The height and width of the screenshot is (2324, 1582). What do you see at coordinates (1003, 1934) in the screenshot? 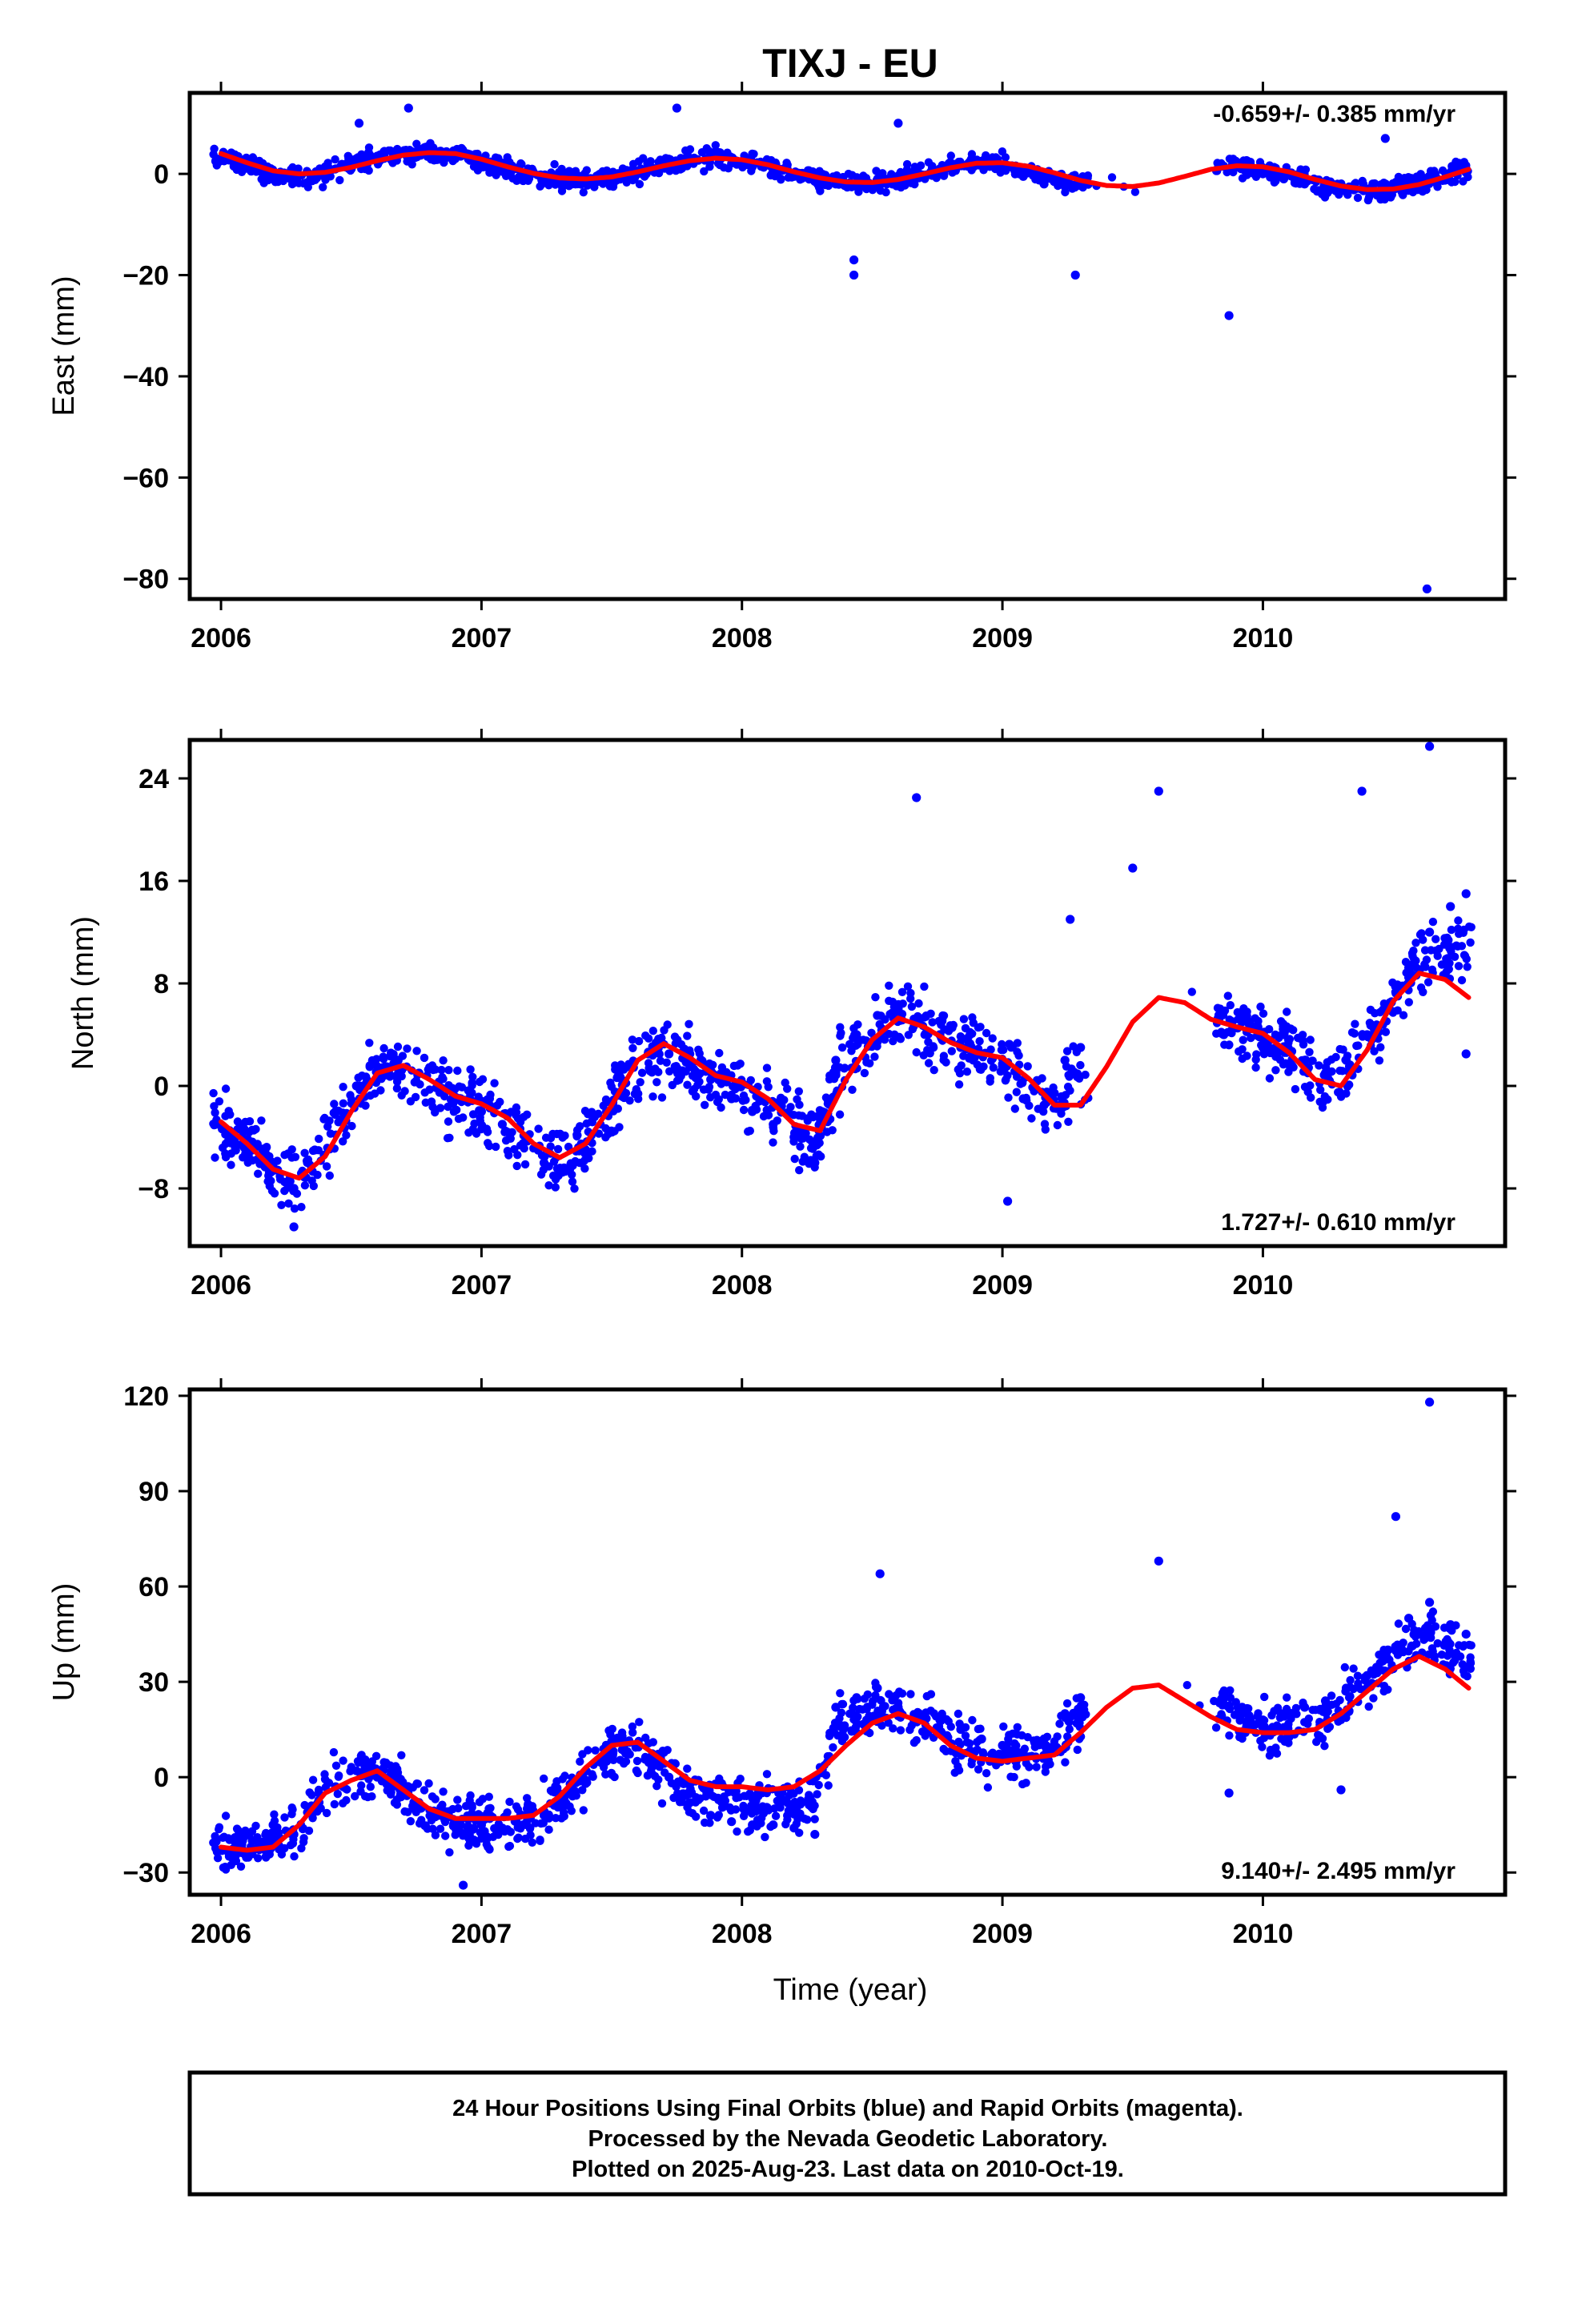
I see `x-tick-label: 2009` at bounding box center [1003, 1934].